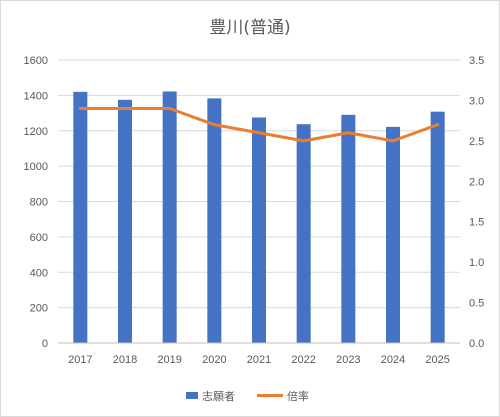  Describe the element at coordinates (39, 203) in the screenshot. I see `left-tick-label: 800` at that location.